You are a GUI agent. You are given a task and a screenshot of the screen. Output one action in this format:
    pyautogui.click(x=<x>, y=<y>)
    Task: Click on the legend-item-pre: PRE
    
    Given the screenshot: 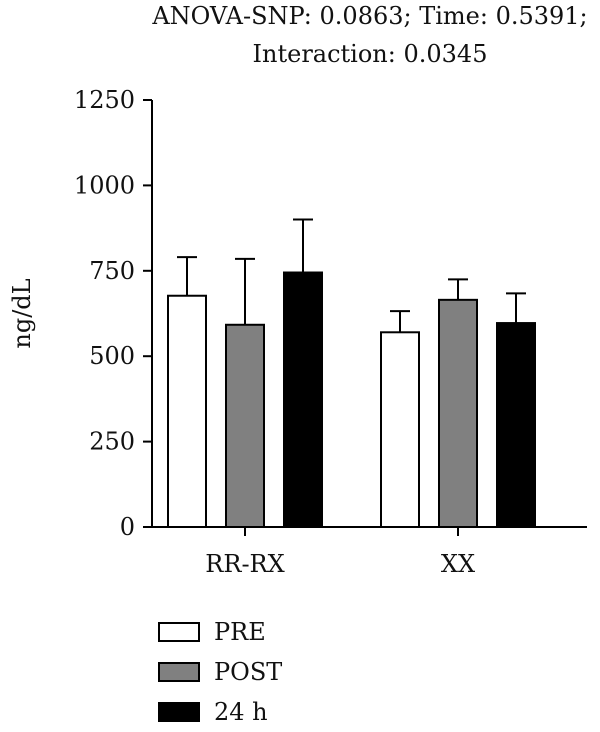 What is the action you would take?
    pyautogui.click(x=220, y=632)
    